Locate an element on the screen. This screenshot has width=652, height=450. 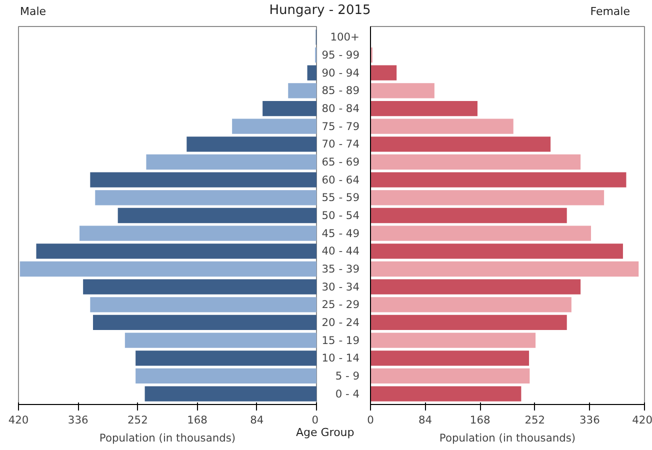
y-tick-label: 45 - 49 is located at coordinates (341, 233).